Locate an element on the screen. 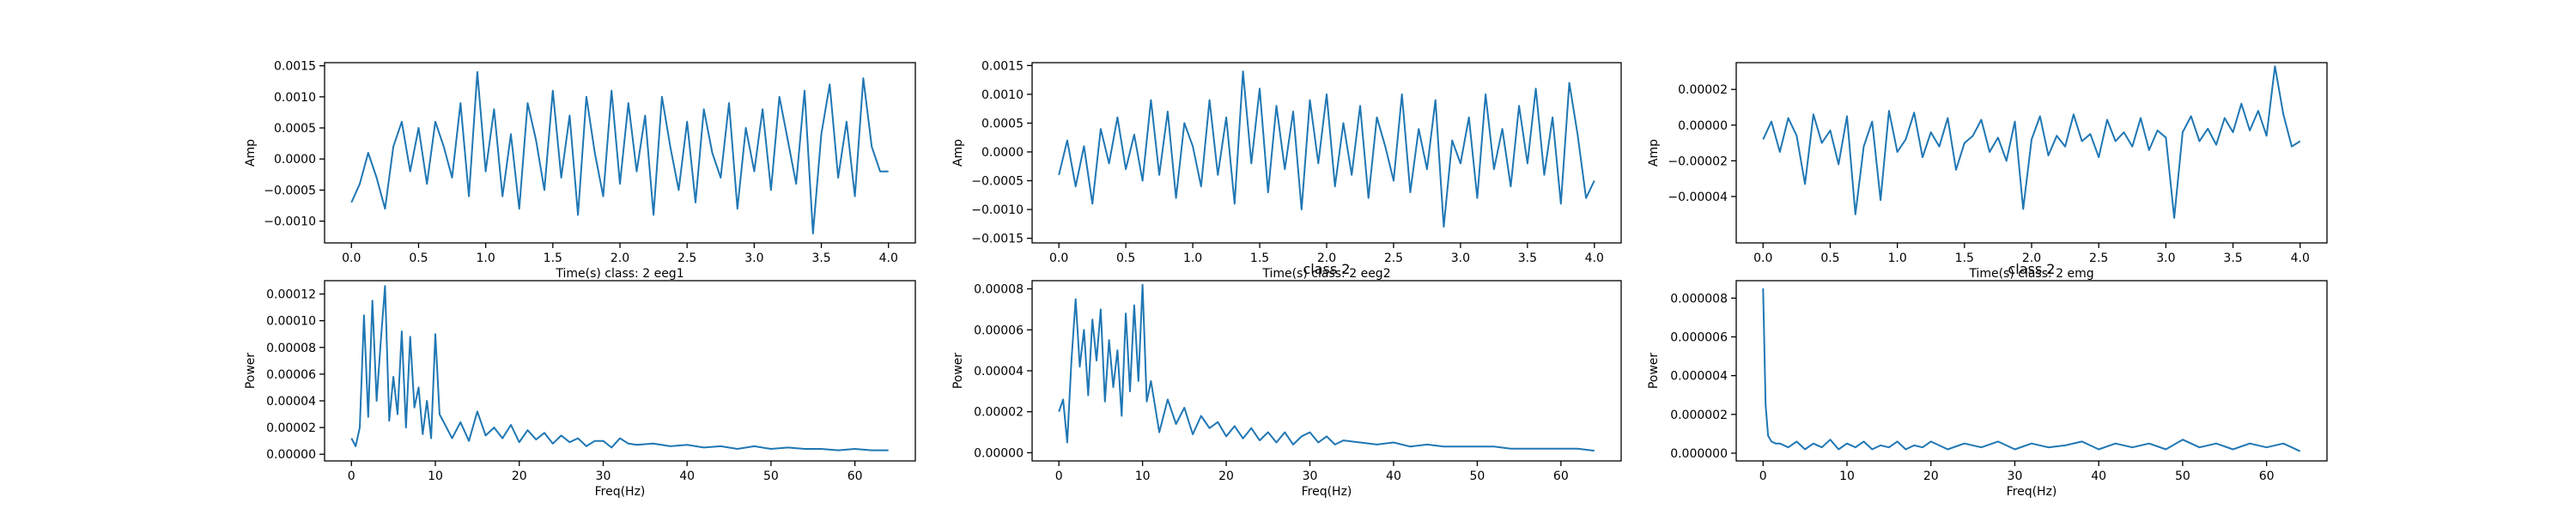 This screenshot has width=2576, height=515. y-tick-label: 0.00010 is located at coordinates (291, 322).